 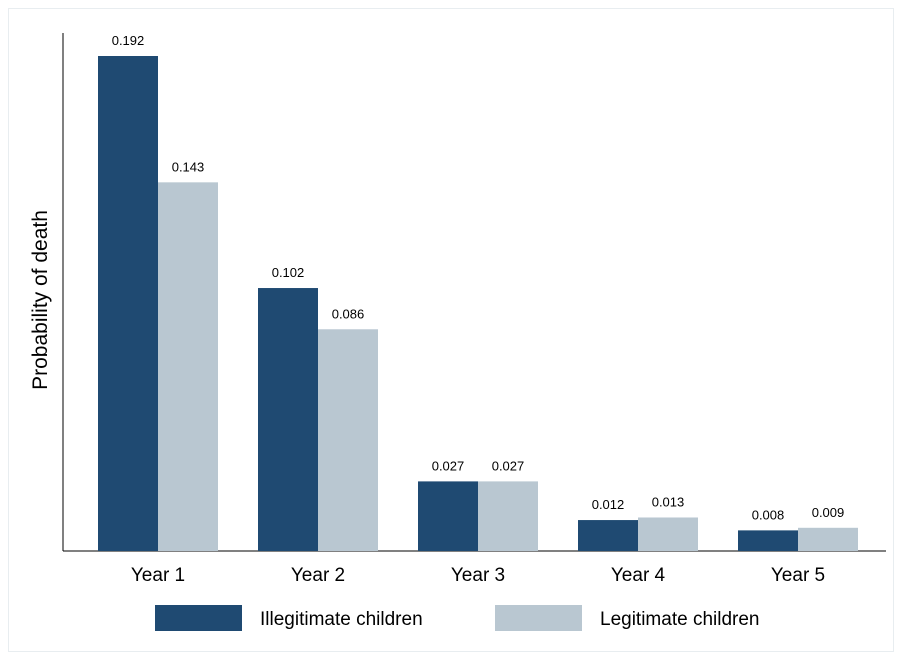 I want to click on x-tick-labels-group: Year 1 Year 2 Year 3 Year 4 Year 5, so click(x=478, y=575).